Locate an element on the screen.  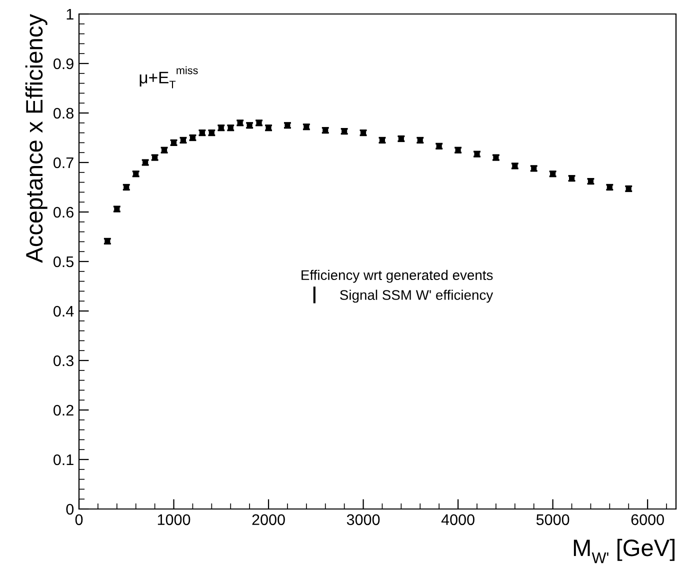
x-tick-label: 1000 is located at coordinates (174, 520).